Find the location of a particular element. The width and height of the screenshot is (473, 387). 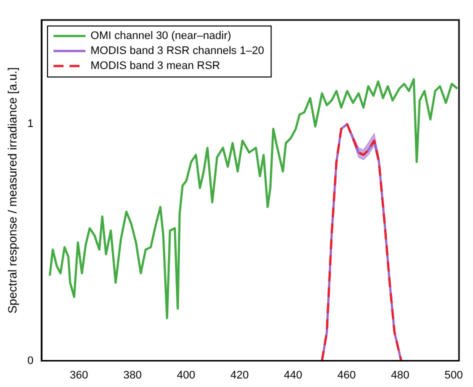

y-axis-title: Spectral response / measured irradiance [a.u.] is located at coordinates (13, 190).